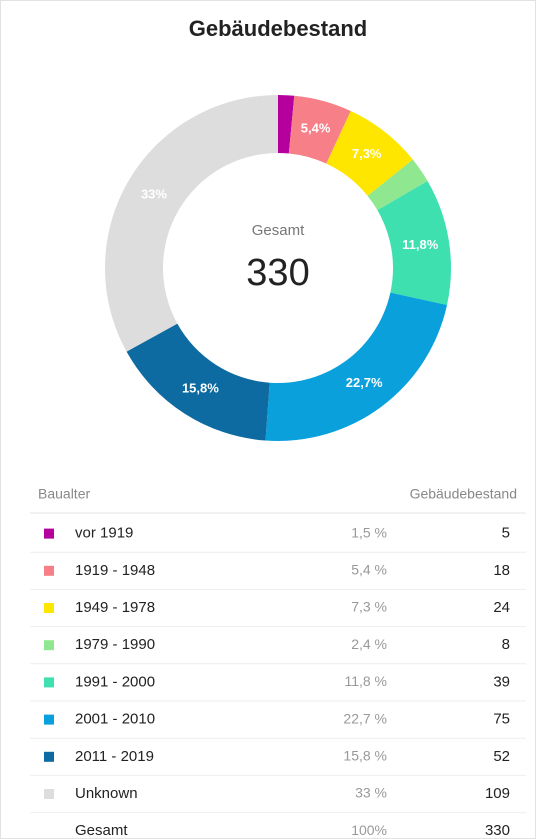 The image size is (536, 839). I want to click on row-count: 75, so click(501, 719).